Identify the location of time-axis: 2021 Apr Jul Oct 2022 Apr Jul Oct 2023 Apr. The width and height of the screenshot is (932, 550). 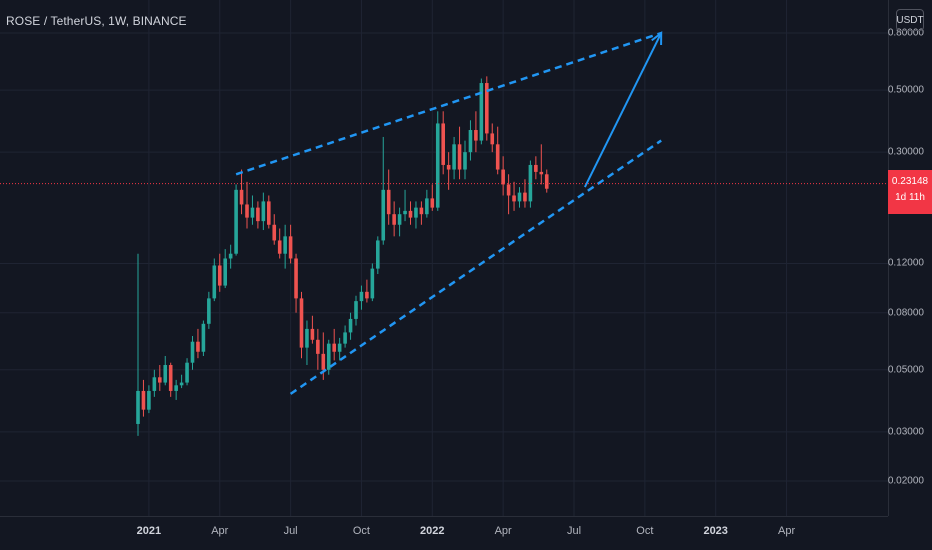
(444, 533).